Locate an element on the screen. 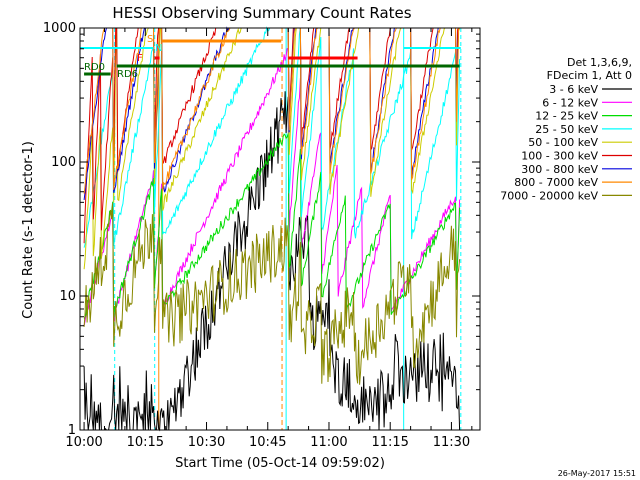 The width and height of the screenshot is (640, 480). annotation-f: F is located at coordinates (140, 58).